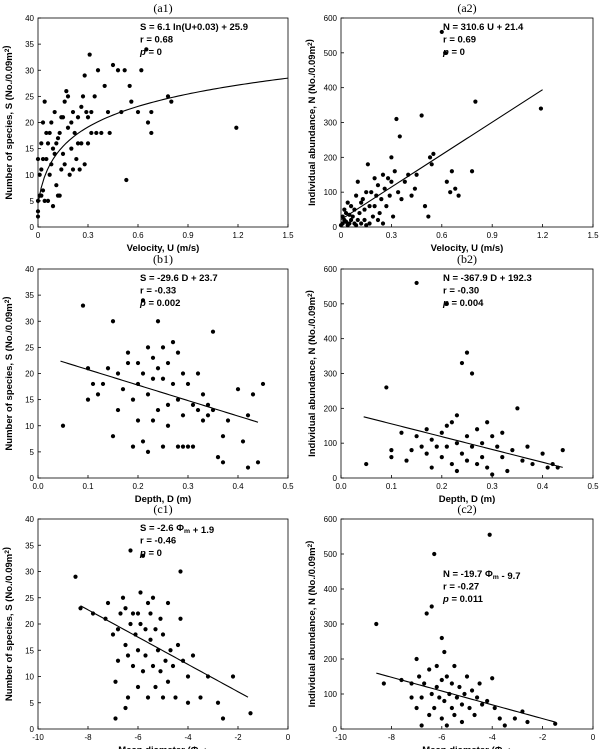  What do you see at coordinates (459, 40) in the screenshot?
I see `correlation-r: r = 0.69` at bounding box center [459, 40].